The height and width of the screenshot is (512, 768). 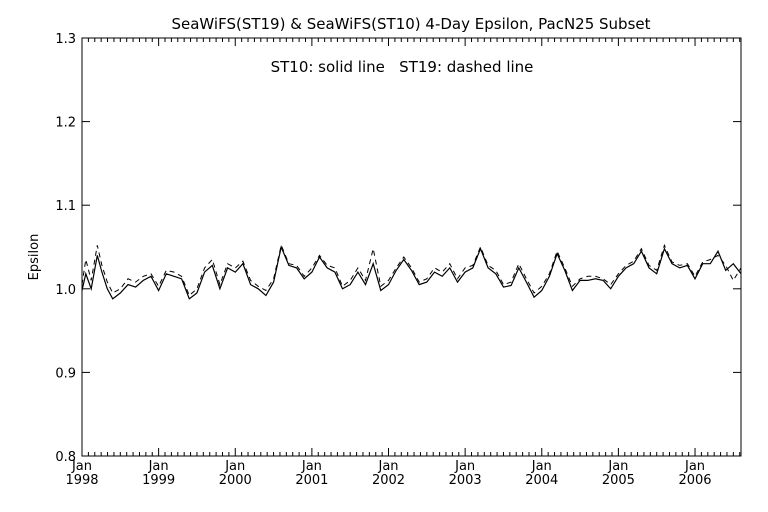 I want to click on series-line-dashed, so click(x=411, y=270).